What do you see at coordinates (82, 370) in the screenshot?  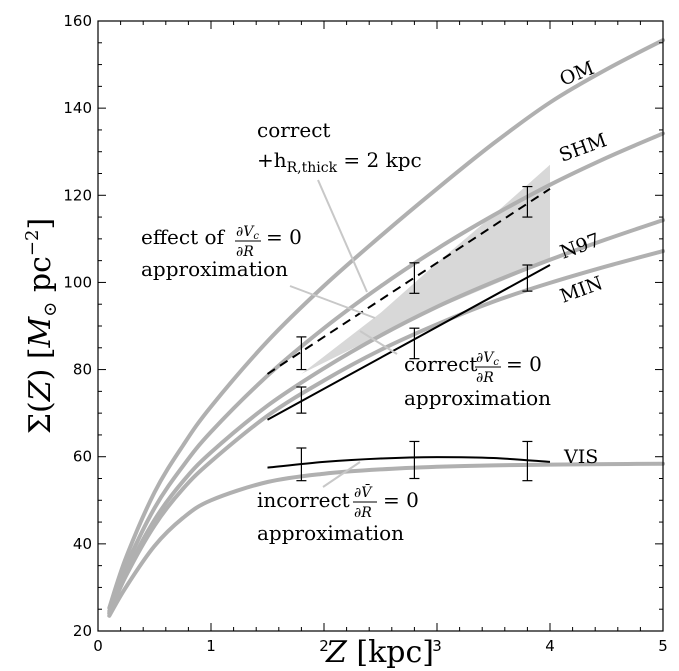 I see `y-tick-label: 80` at bounding box center [82, 370].